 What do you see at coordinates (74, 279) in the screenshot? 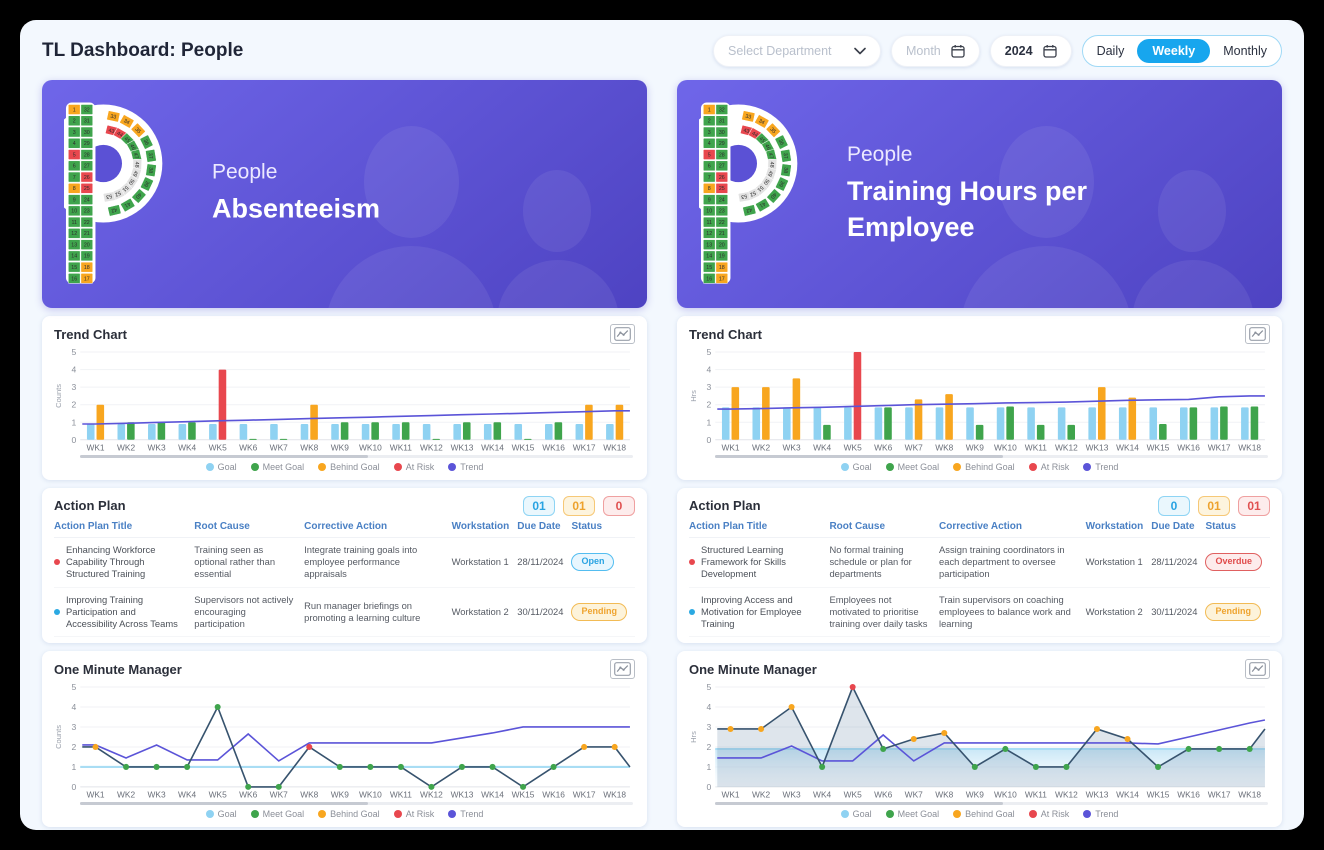
I see `svg-text: 16` at bounding box center [74, 279].